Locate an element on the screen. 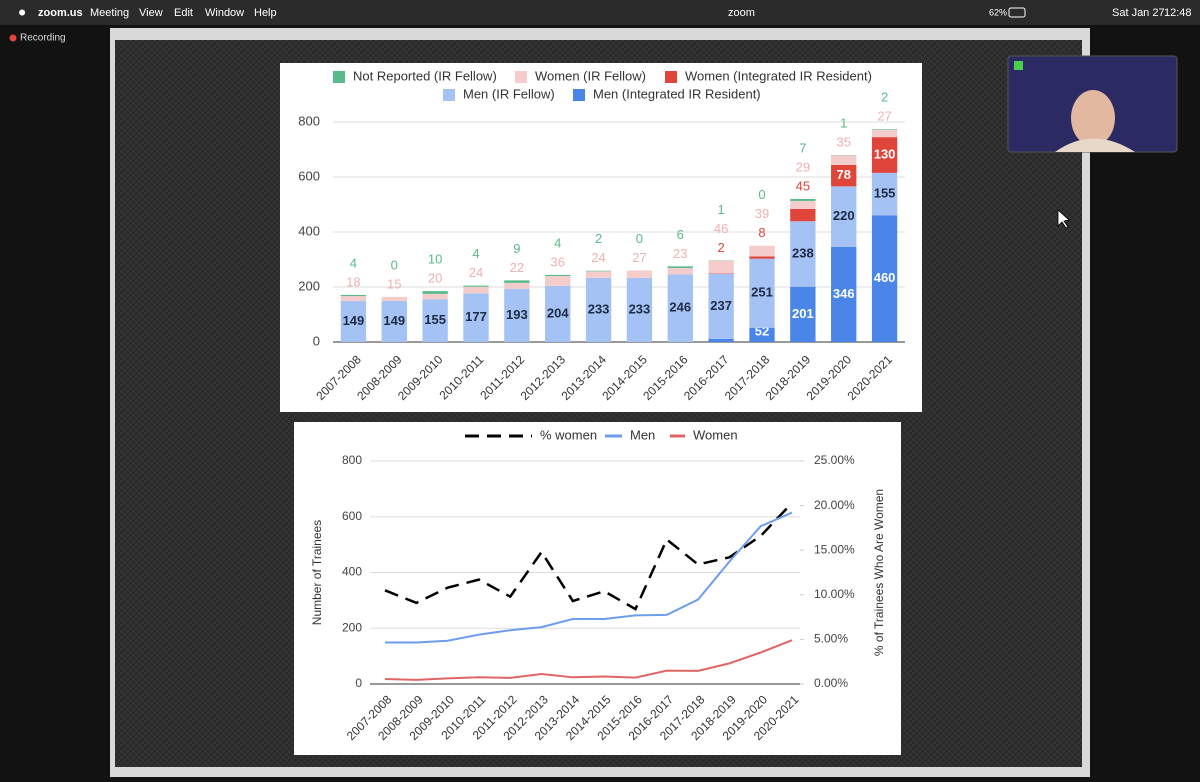  y2-tick-label: 15.00% is located at coordinates (834, 549).